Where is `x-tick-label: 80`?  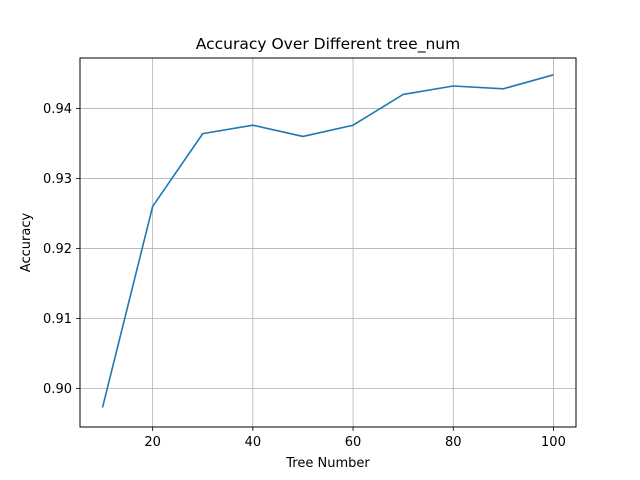
x-tick-label: 80 is located at coordinates (453, 442).